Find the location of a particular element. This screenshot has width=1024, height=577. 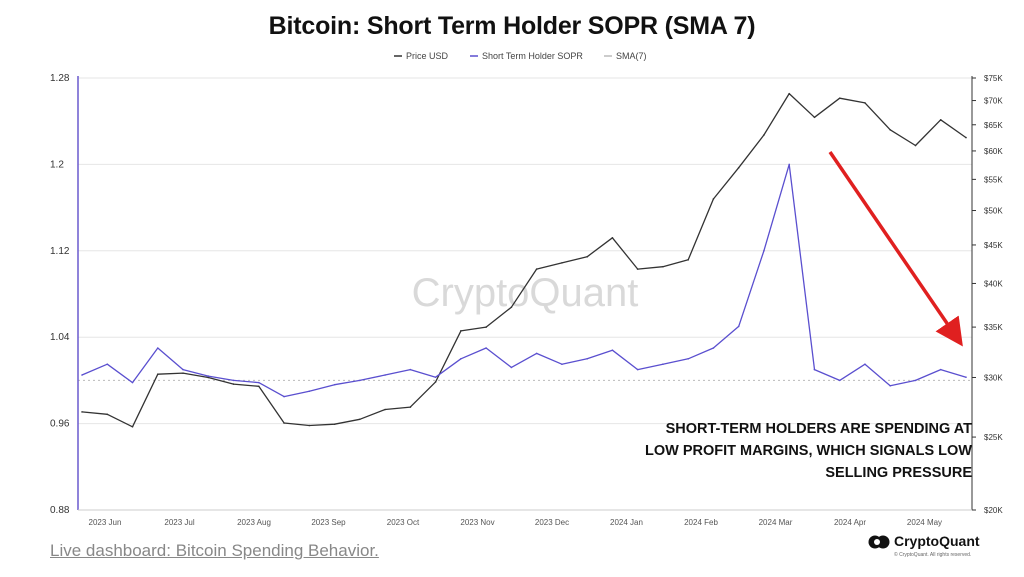

x-tick-label: 2024 Mar is located at coordinates (776, 522).